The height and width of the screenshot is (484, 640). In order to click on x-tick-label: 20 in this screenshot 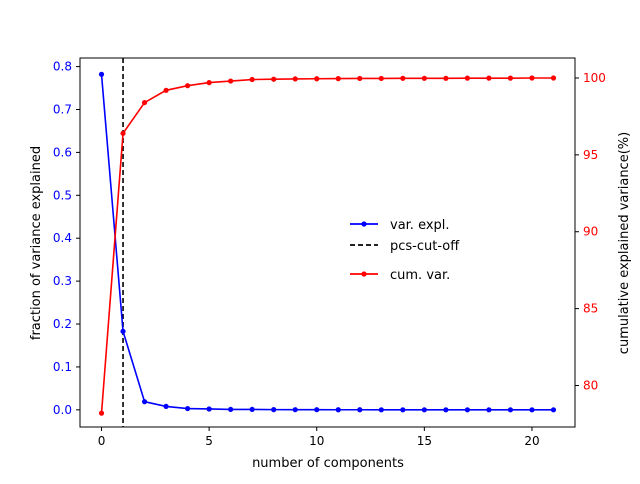, I will do `click(531, 441)`.